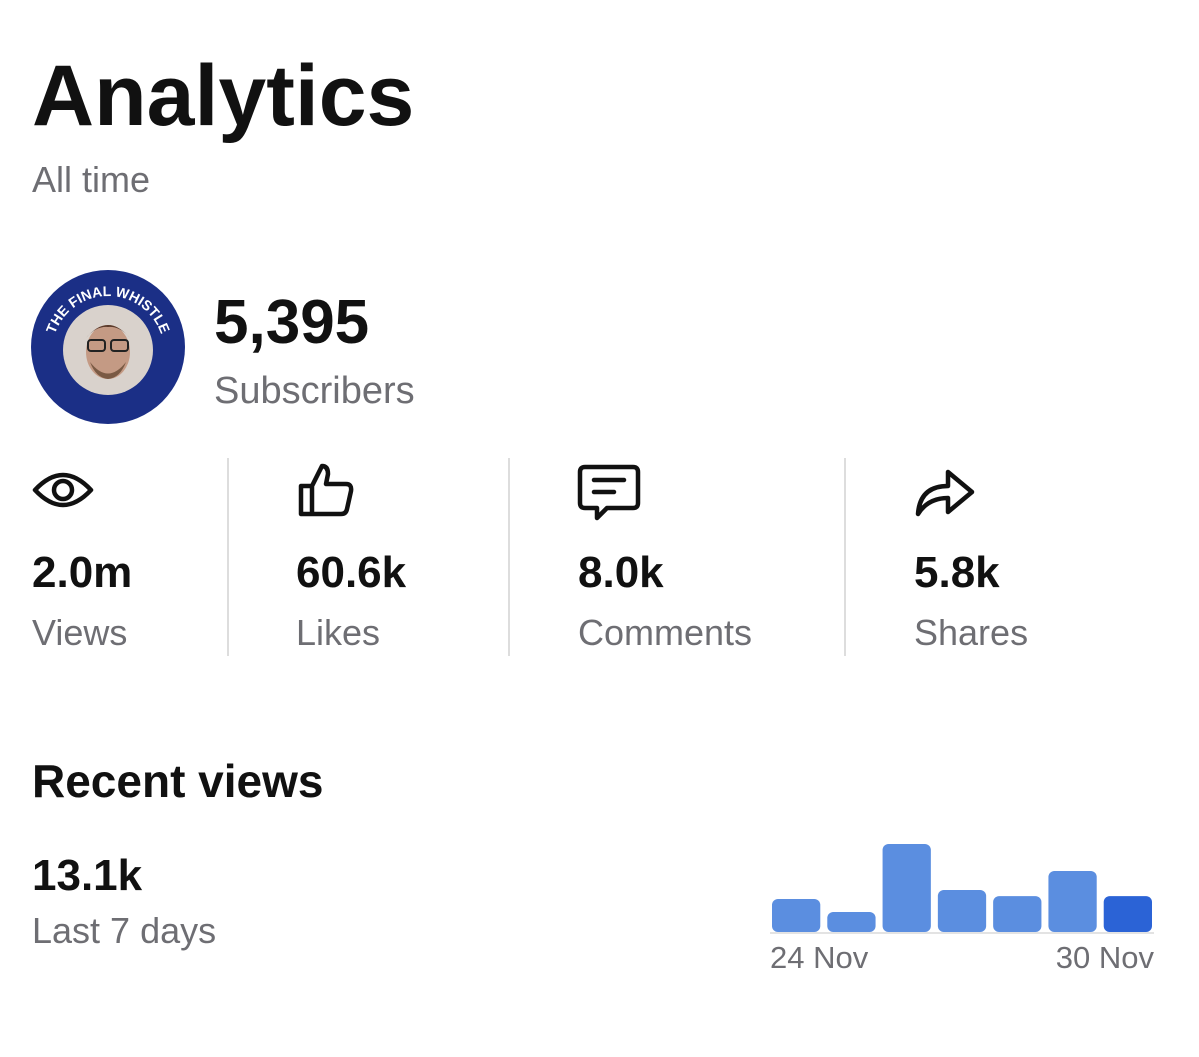 This screenshot has height=1057, width=1199. Describe the element at coordinates (1105, 957) in the screenshot. I see `x-tick-label: 30 Nov` at that location.